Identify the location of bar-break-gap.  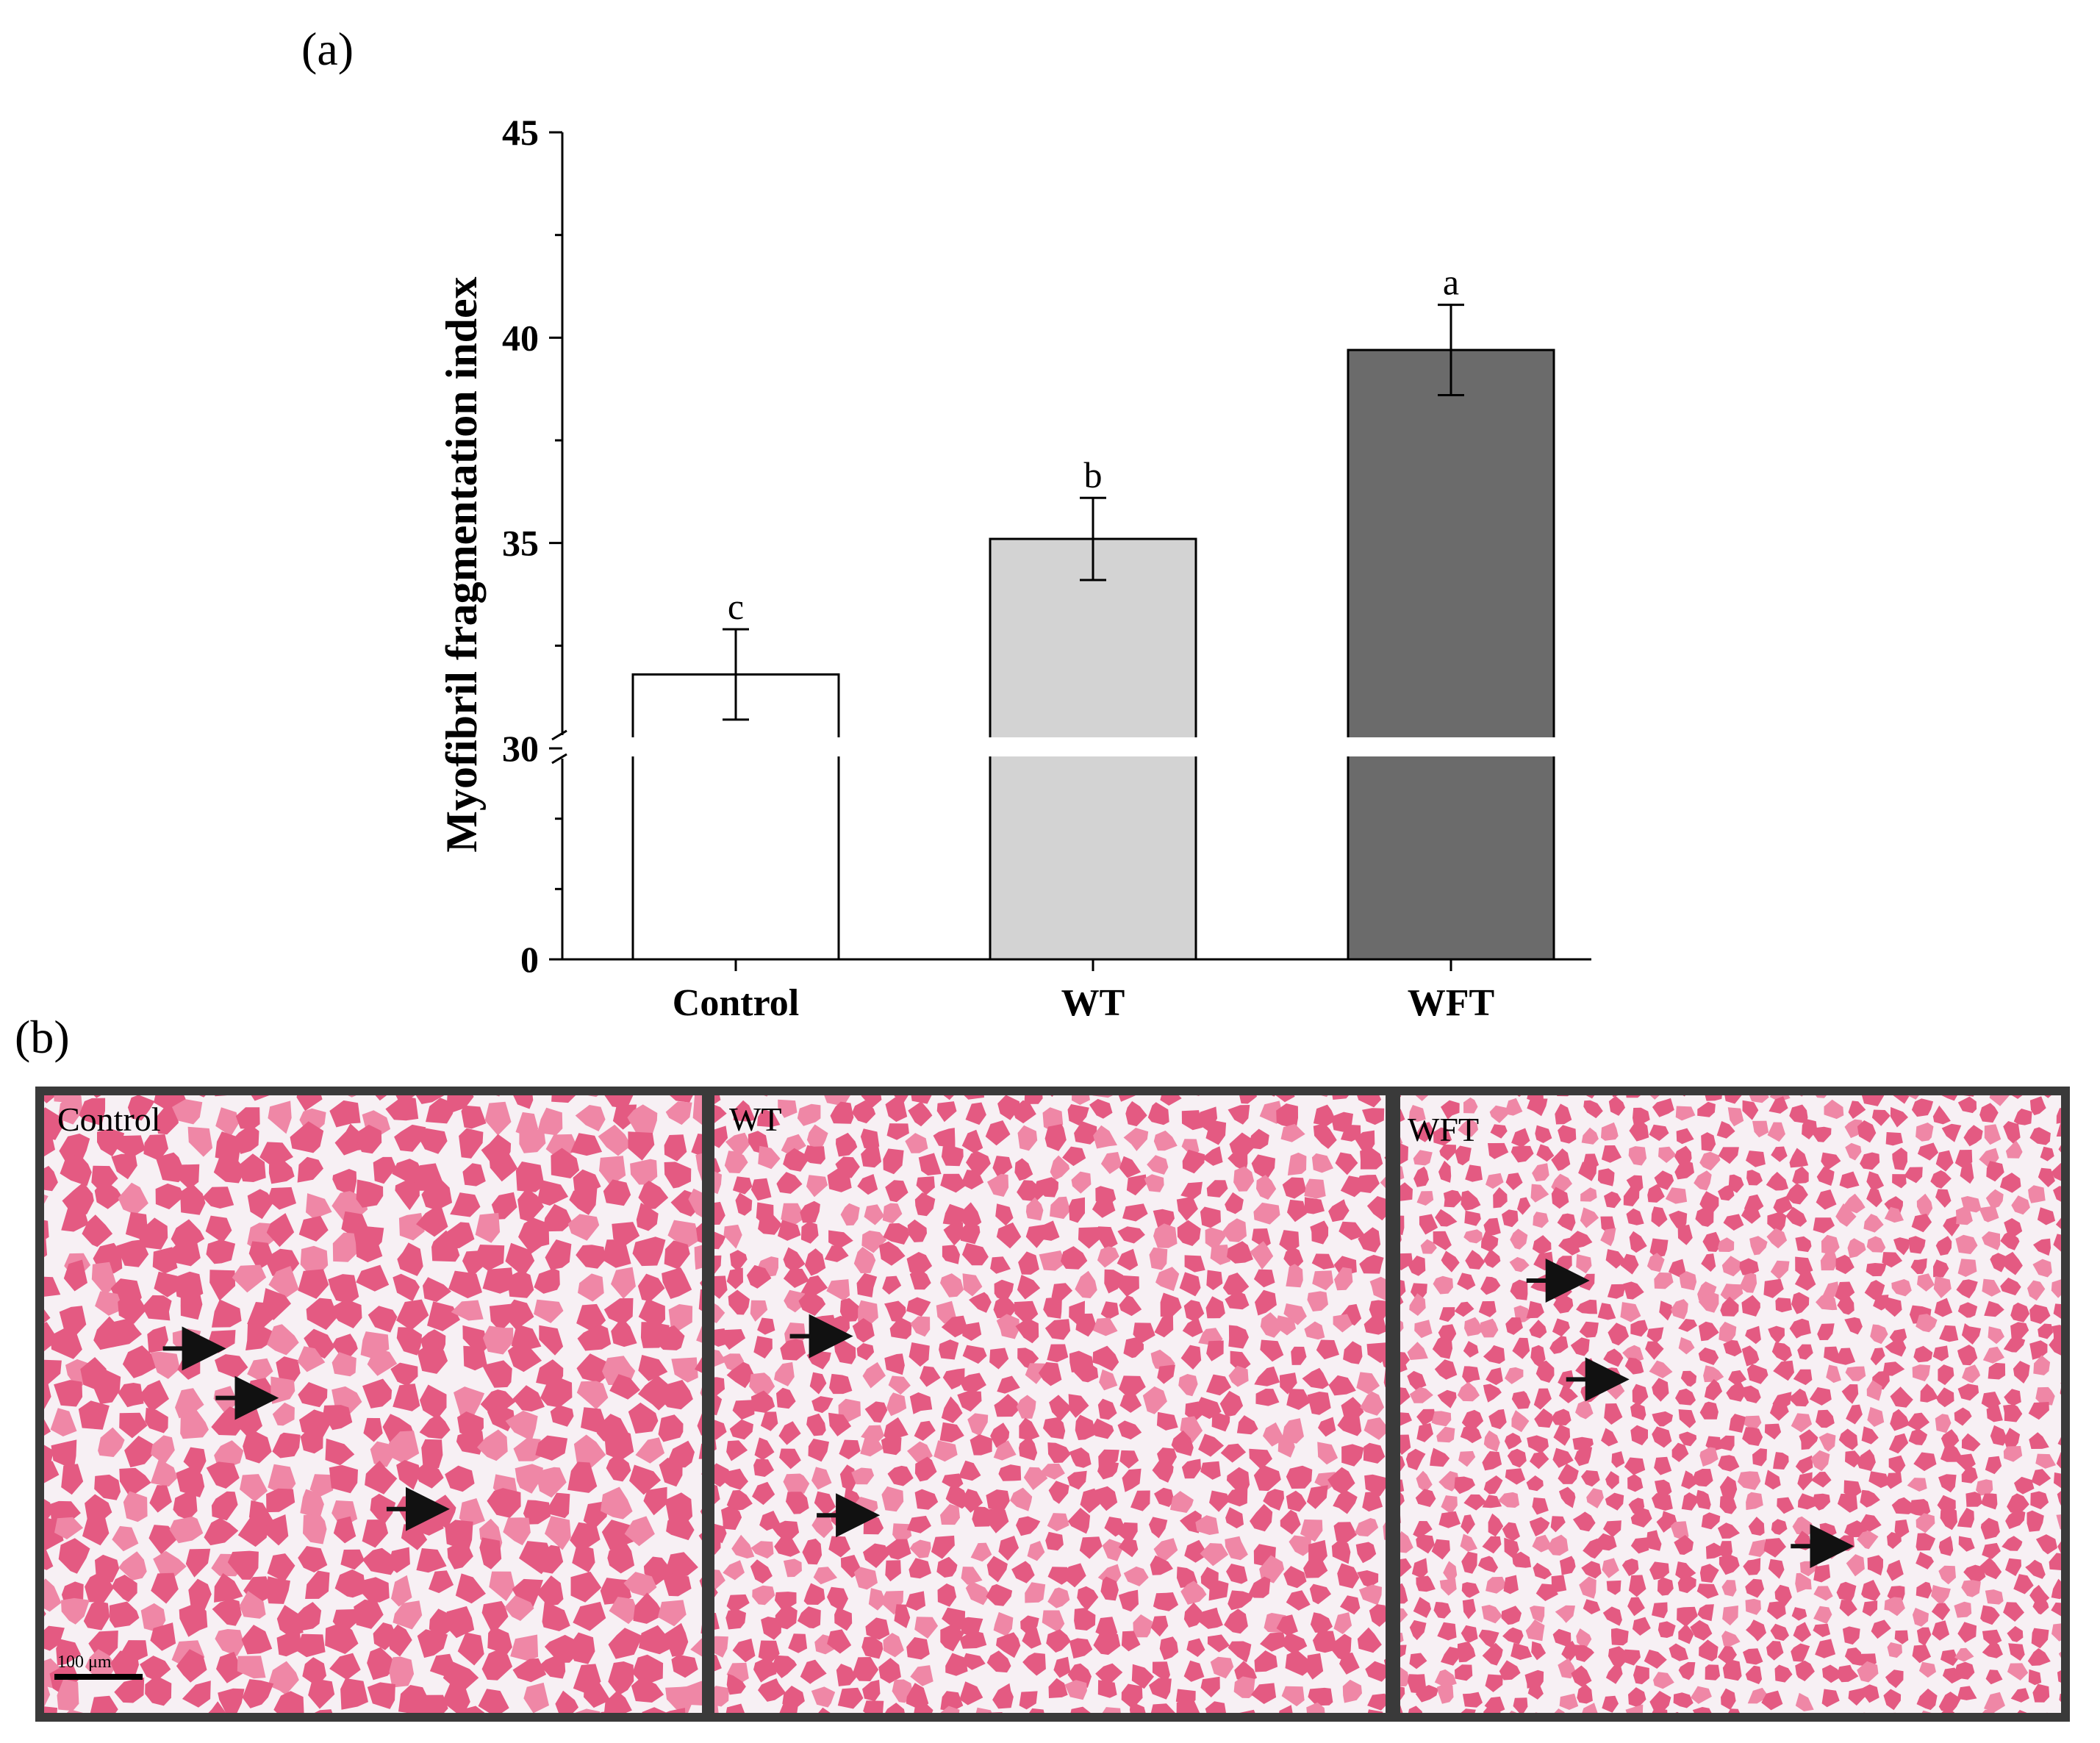
(1451, 747).